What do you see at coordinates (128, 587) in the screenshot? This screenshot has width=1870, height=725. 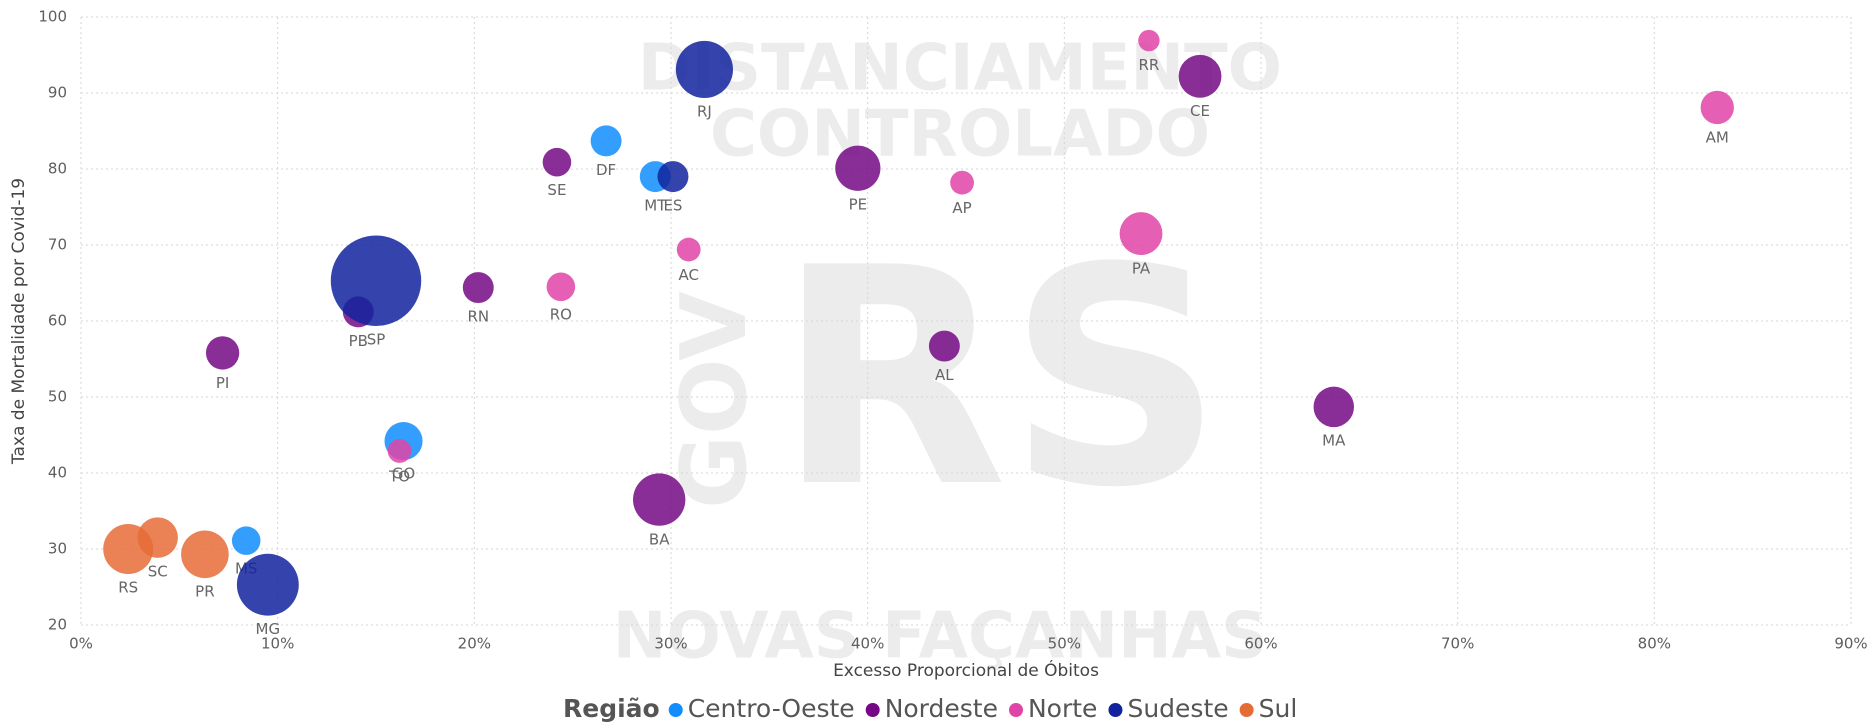 I see `point-label: RS` at bounding box center [128, 587].